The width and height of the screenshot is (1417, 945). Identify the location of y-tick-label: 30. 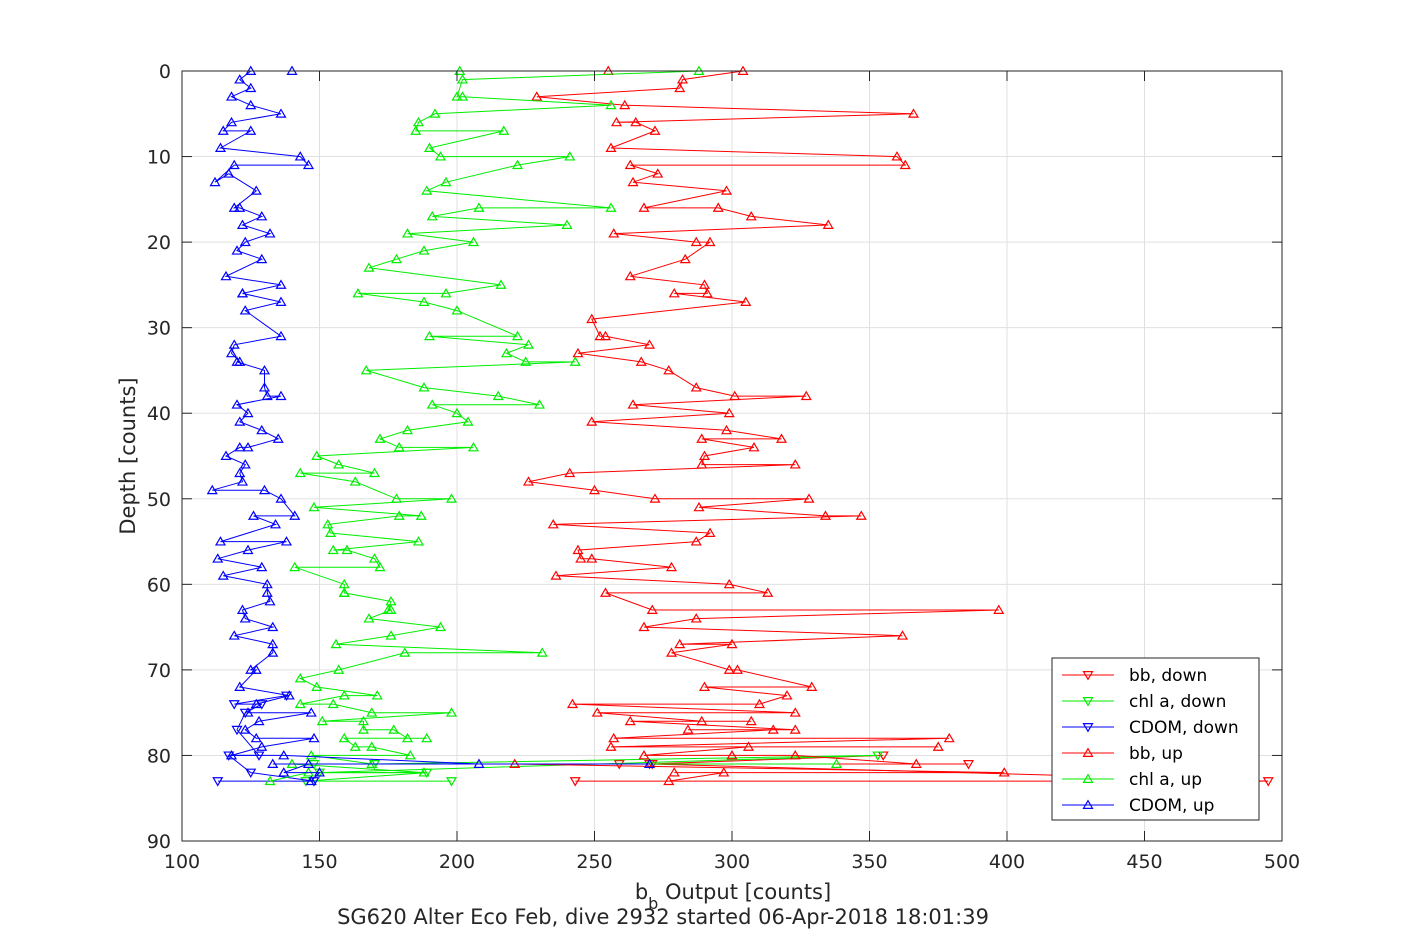
(159, 329).